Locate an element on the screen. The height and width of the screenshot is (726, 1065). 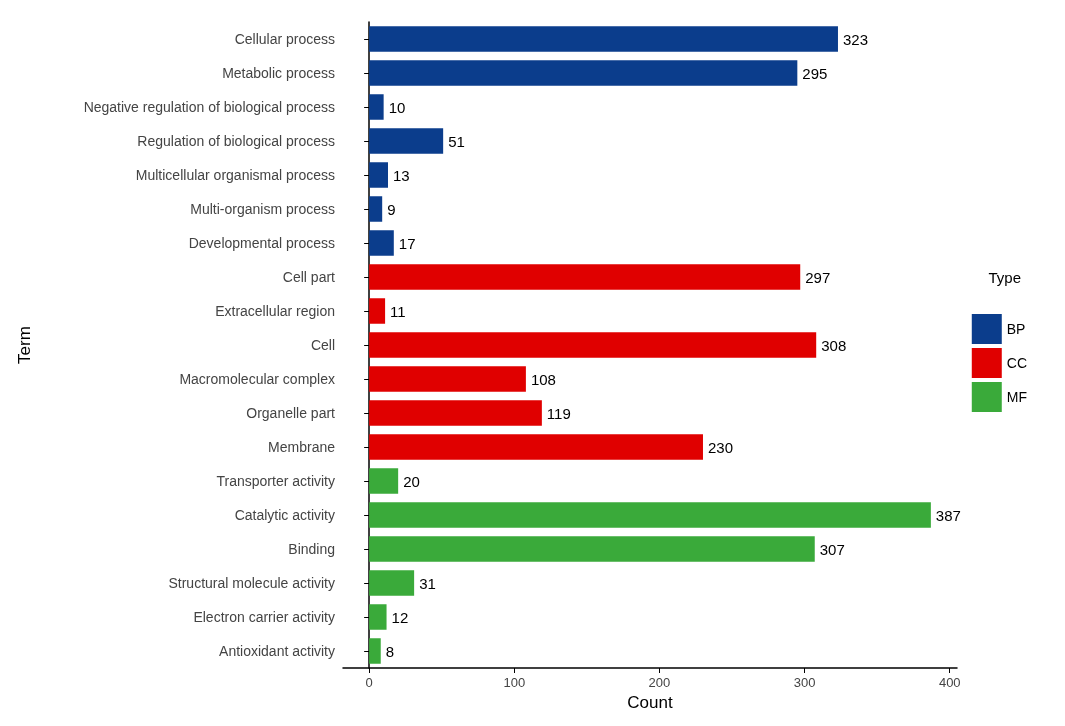
data-label: 13 is located at coordinates (401, 175).